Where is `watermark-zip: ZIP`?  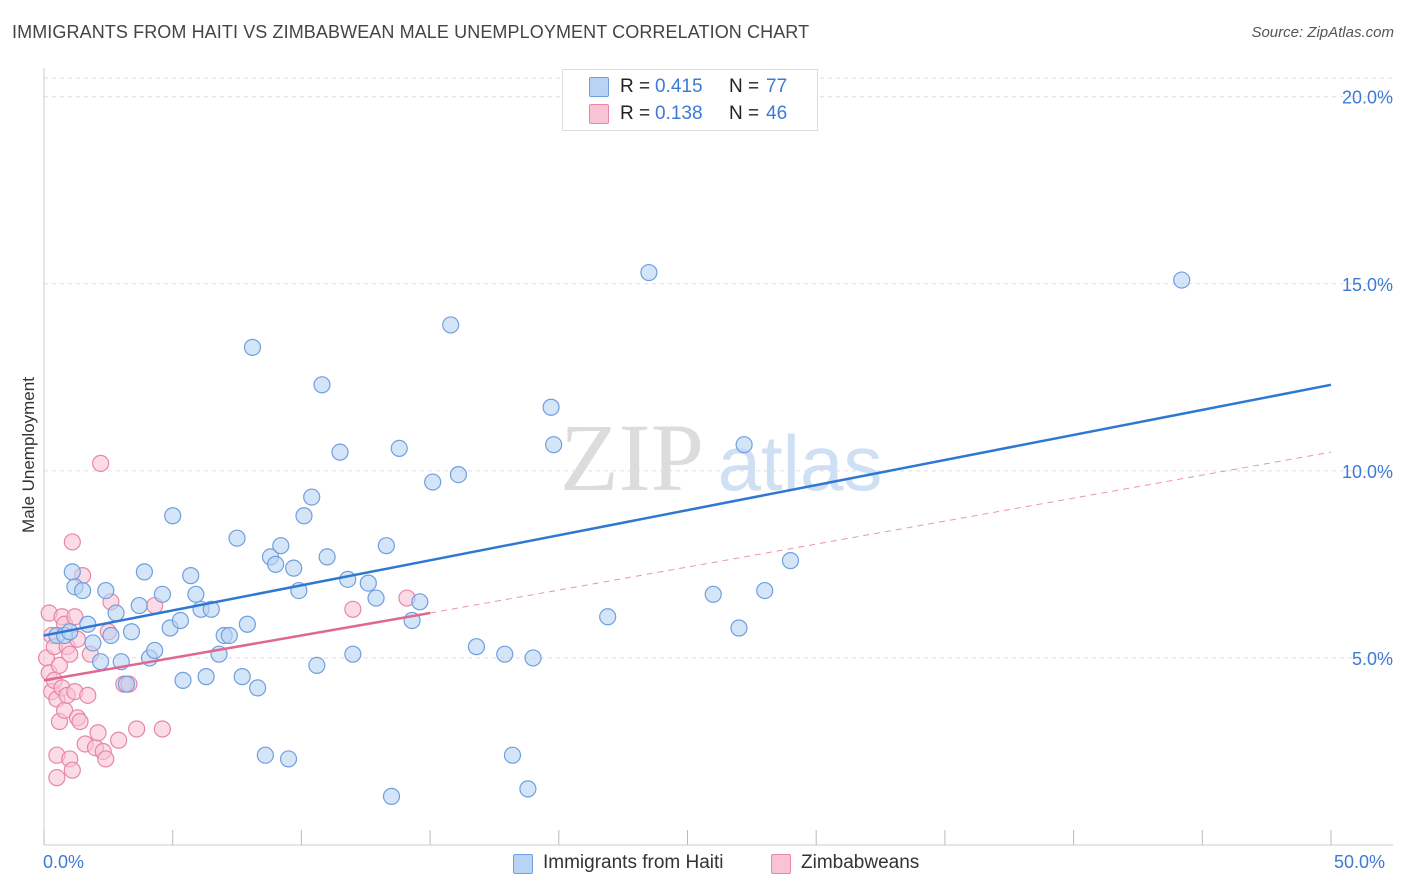 watermark-zip: ZIP is located at coordinates (632, 457).